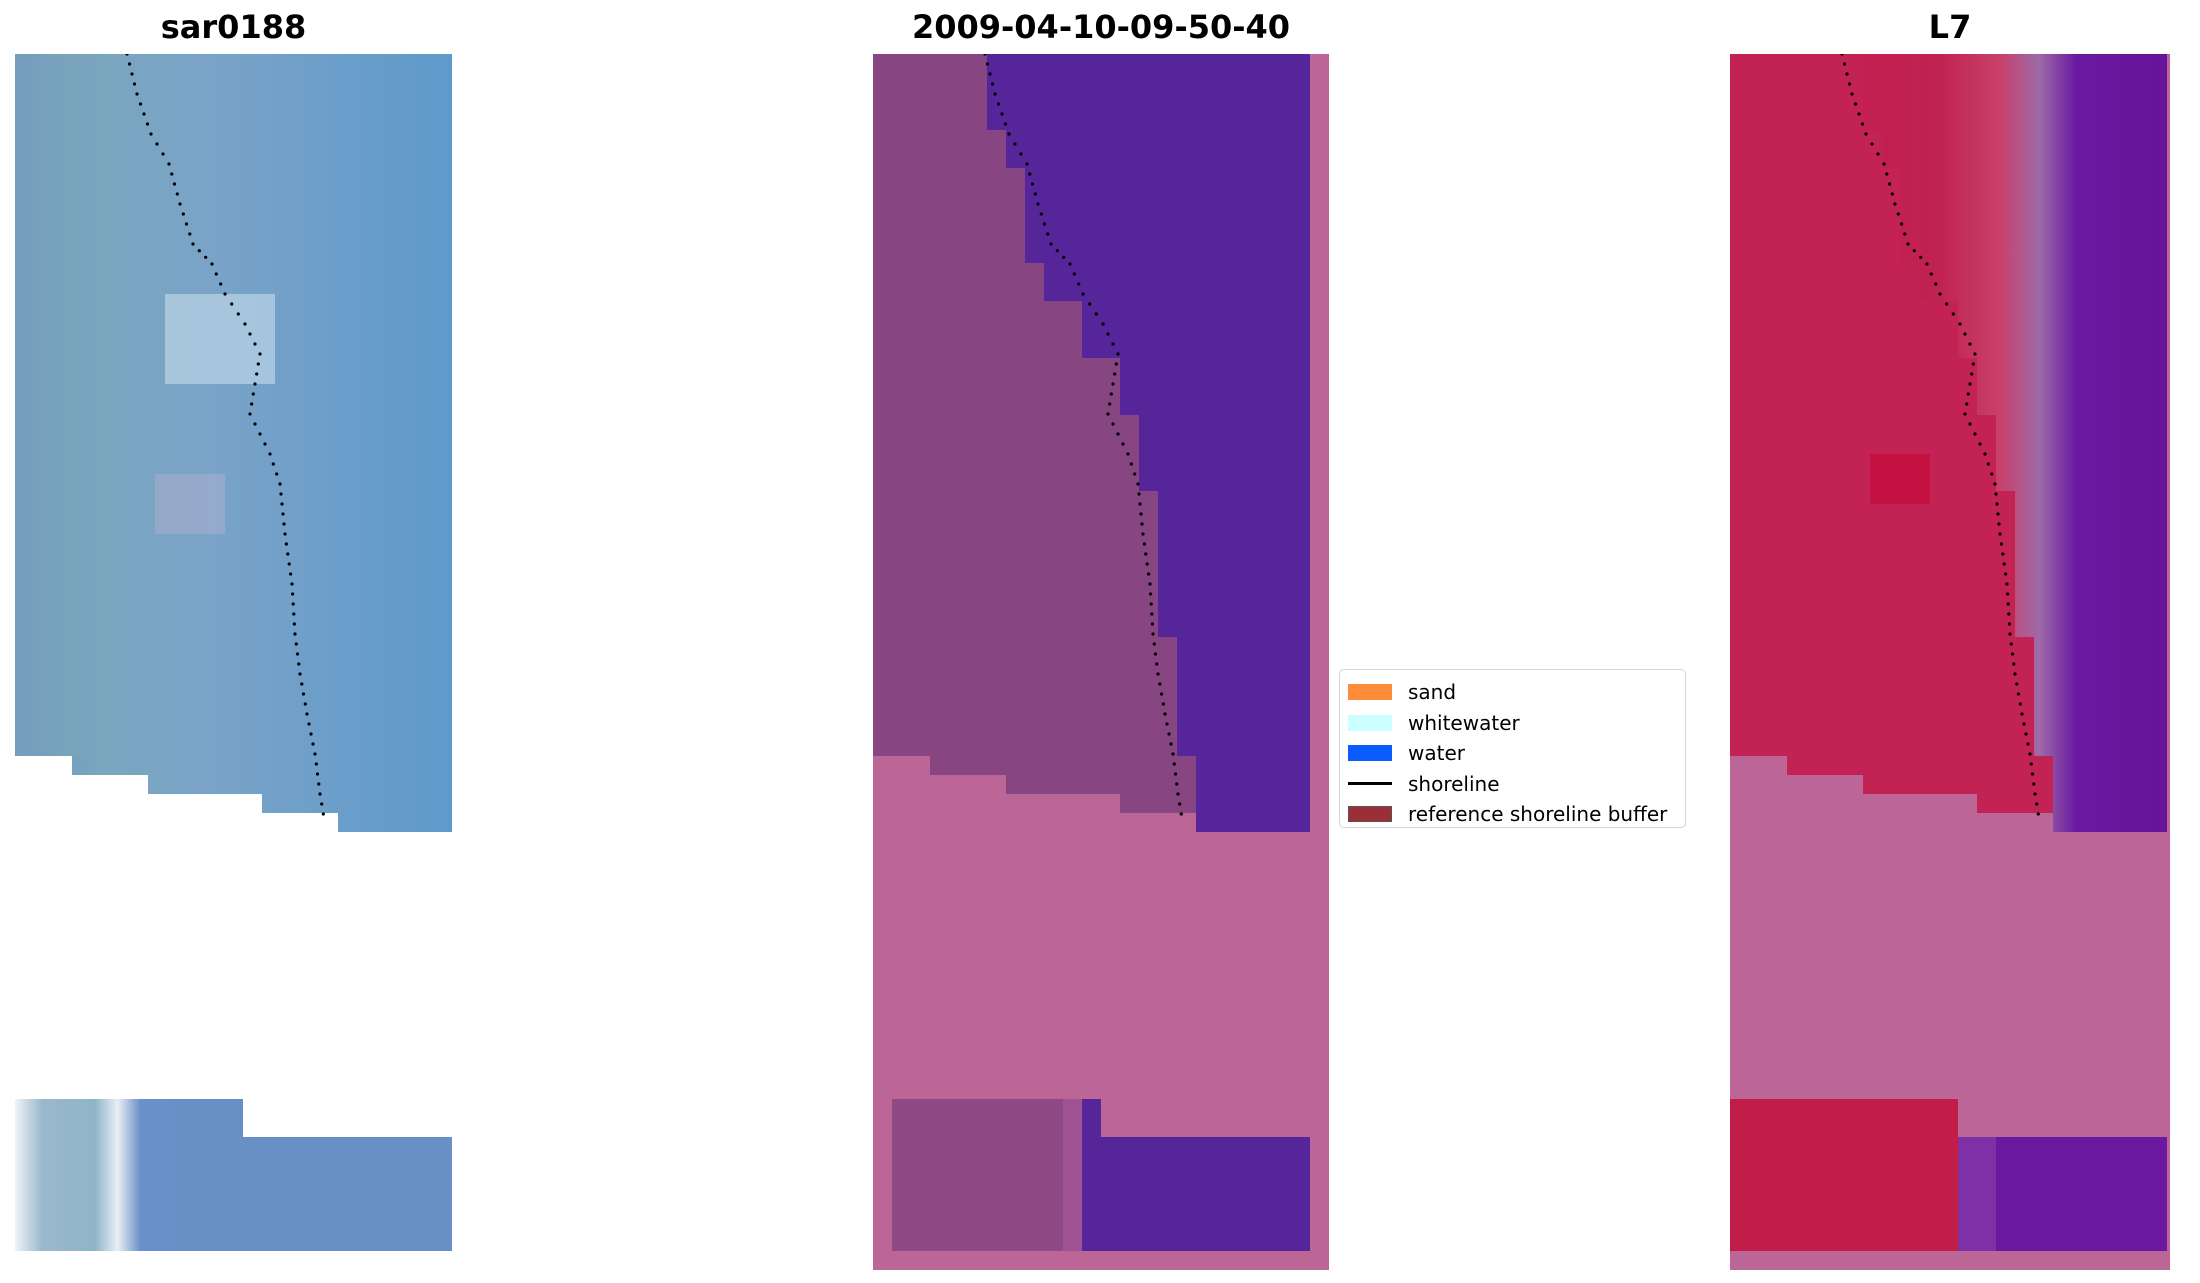 The image size is (2200, 1283). I want to click on shoreline-line-swatch, so click(1370, 784).